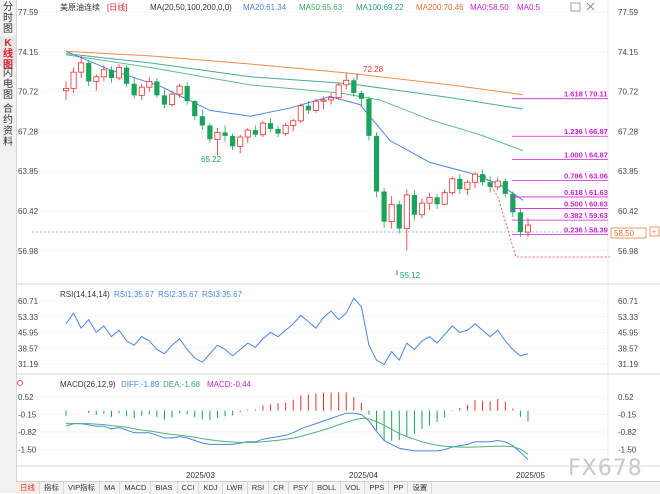 The image size is (660, 494). What do you see at coordinates (590, 6) in the screenshot?
I see `close-icon` at bounding box center [590, 6].